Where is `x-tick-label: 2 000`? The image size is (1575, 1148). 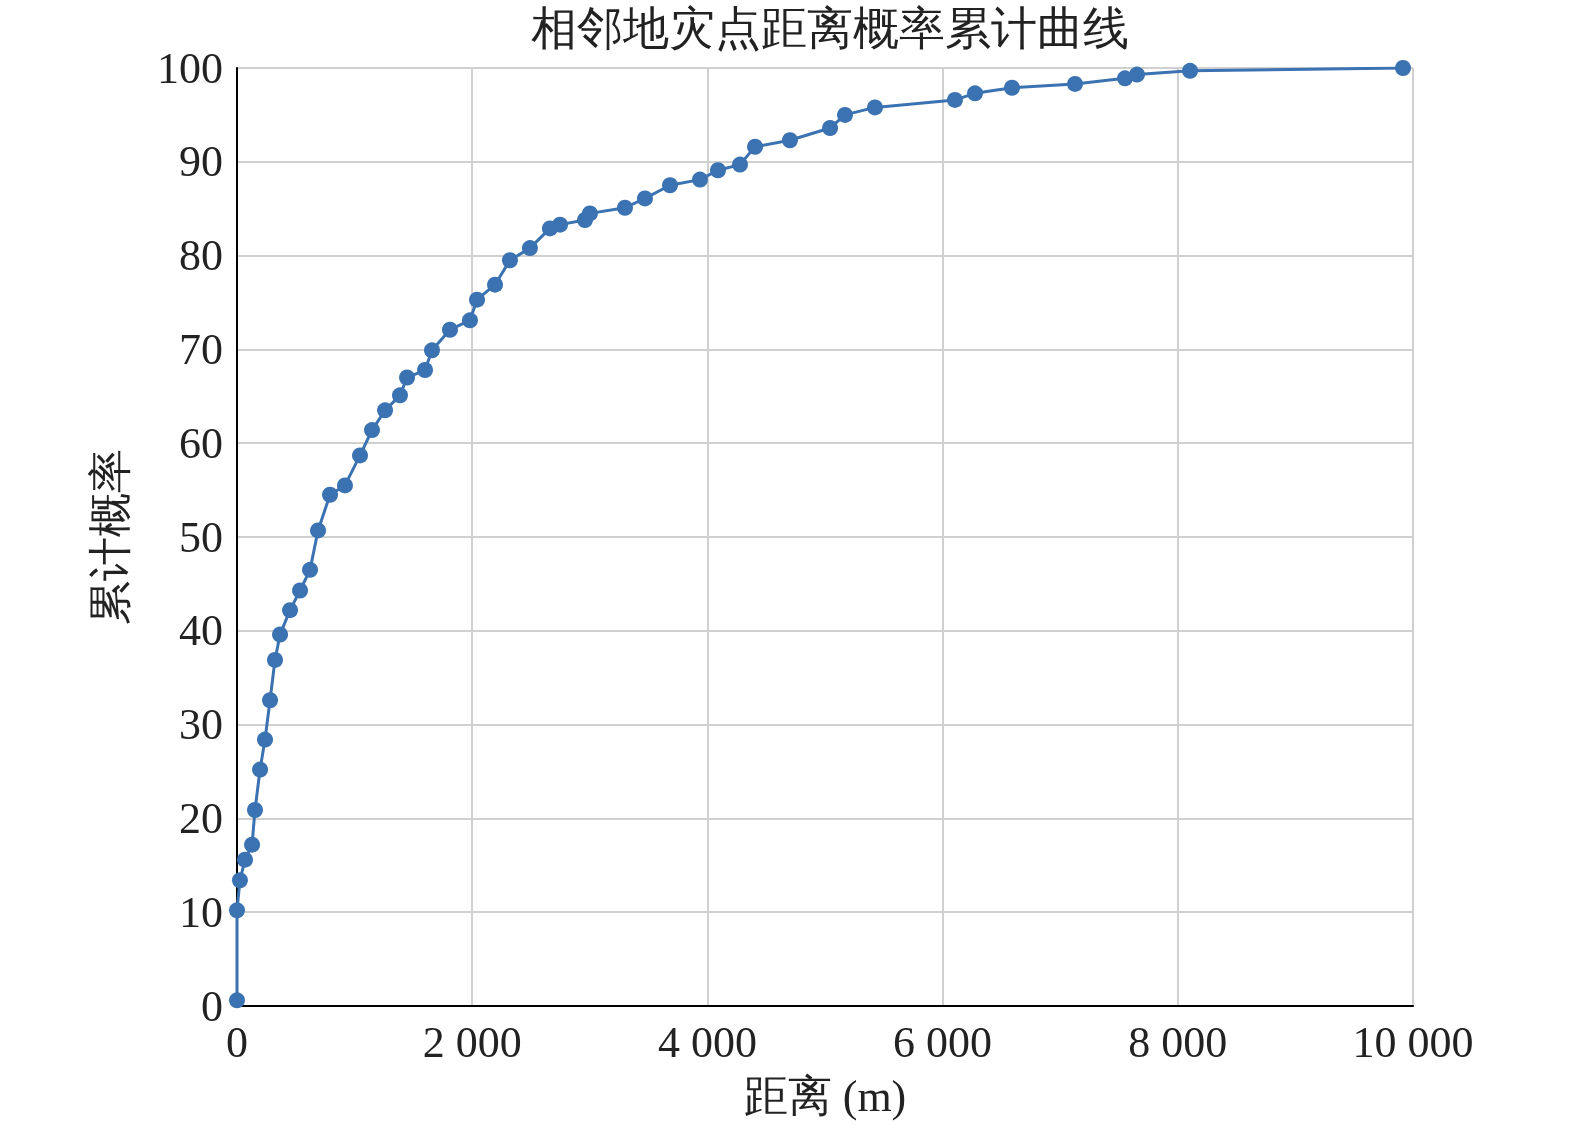
x-tick-label: 2 000 is located at coordinates (472, 1042).